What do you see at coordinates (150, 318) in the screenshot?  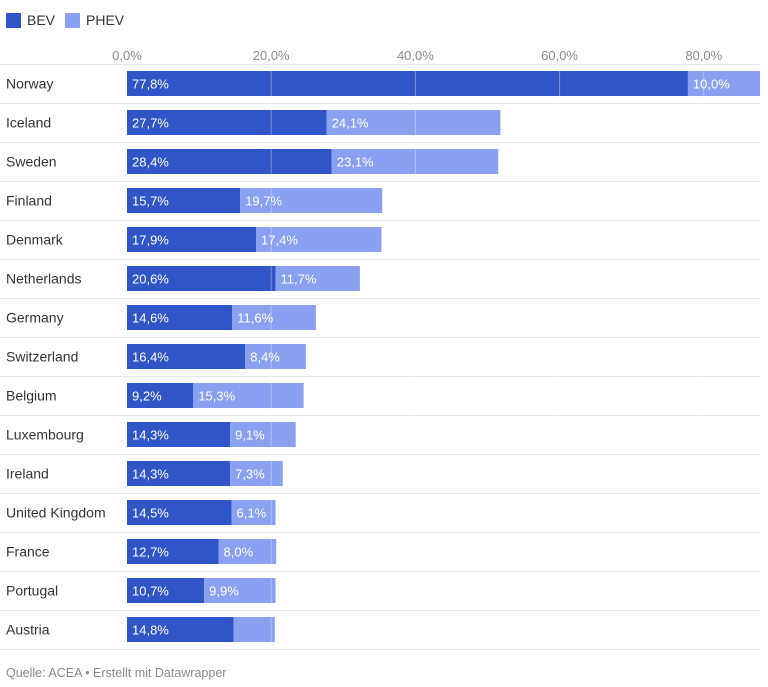 I see `data-label-bev: 14,6%` at bounding box center [150, 318].